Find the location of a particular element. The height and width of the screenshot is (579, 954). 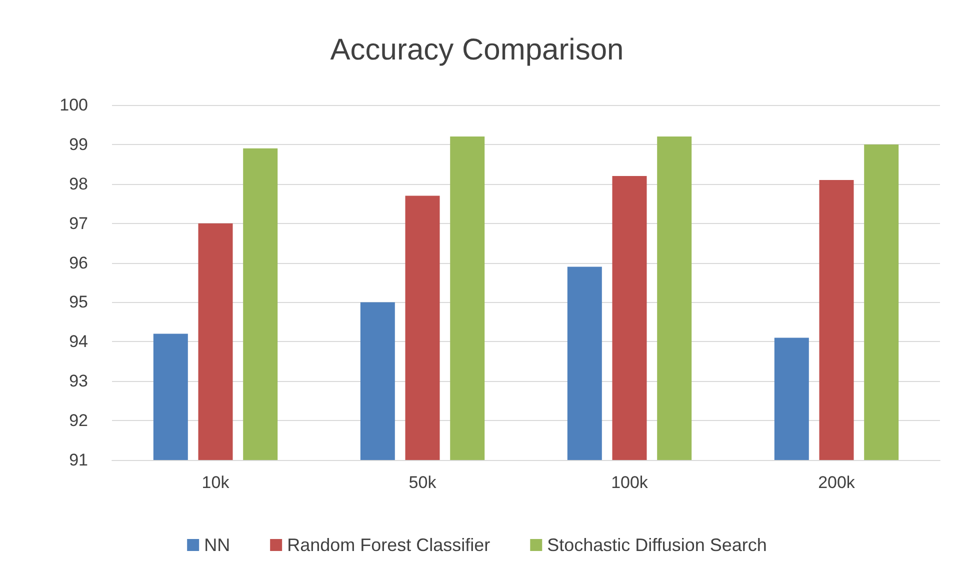

x-tick-label: 100k is located at coordinates (629, 482).